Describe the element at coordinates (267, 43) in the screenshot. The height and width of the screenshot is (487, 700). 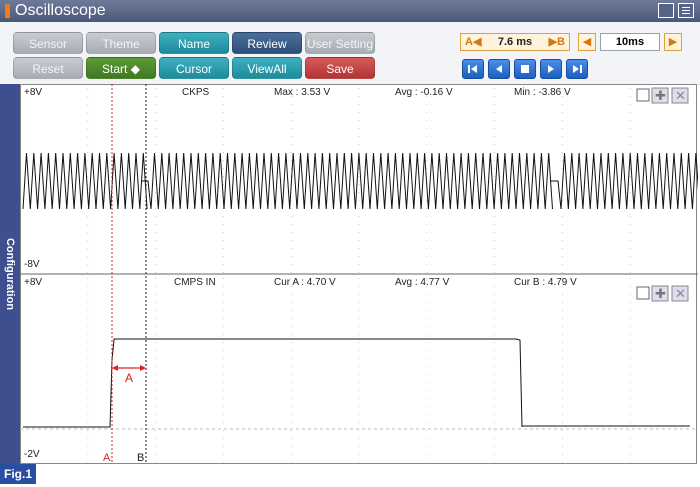
I see `review-button: Review` at that location.